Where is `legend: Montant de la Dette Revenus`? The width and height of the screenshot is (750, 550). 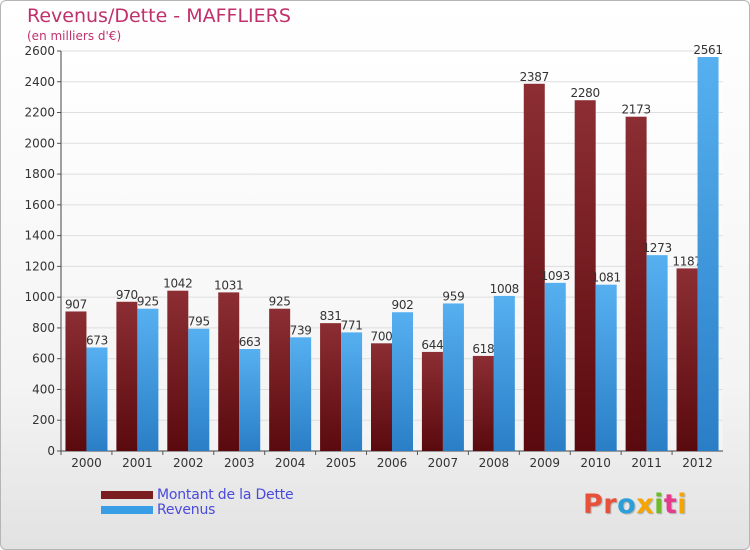 legend: Montant de la Dette Revenus is located at coordinates (197, 502).